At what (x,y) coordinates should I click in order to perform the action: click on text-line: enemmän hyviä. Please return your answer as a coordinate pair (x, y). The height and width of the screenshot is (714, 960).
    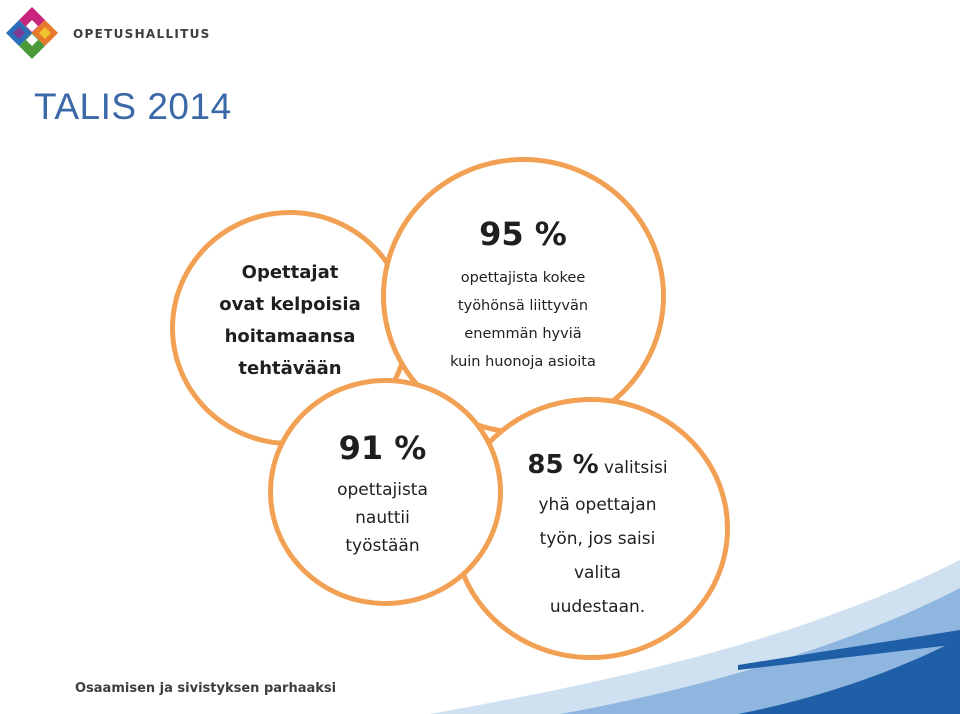
    Looking at the image, I should click on (523, 334).